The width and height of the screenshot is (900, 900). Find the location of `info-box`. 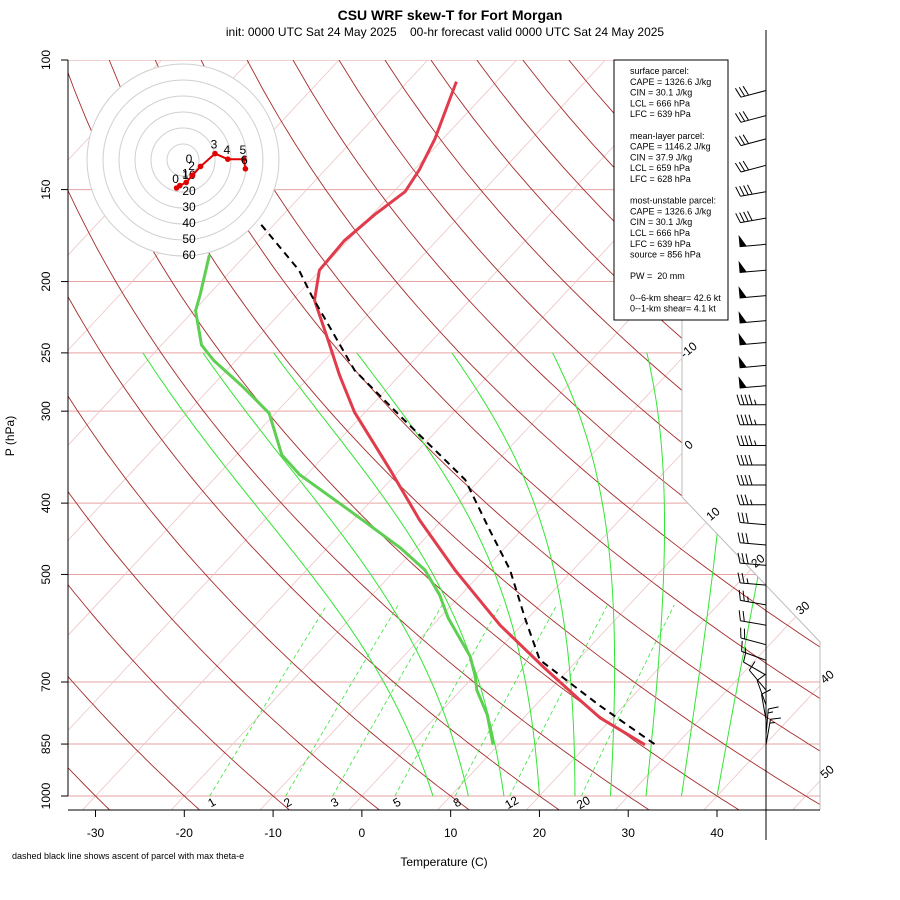

info-box is located at coordinates (671, 190).